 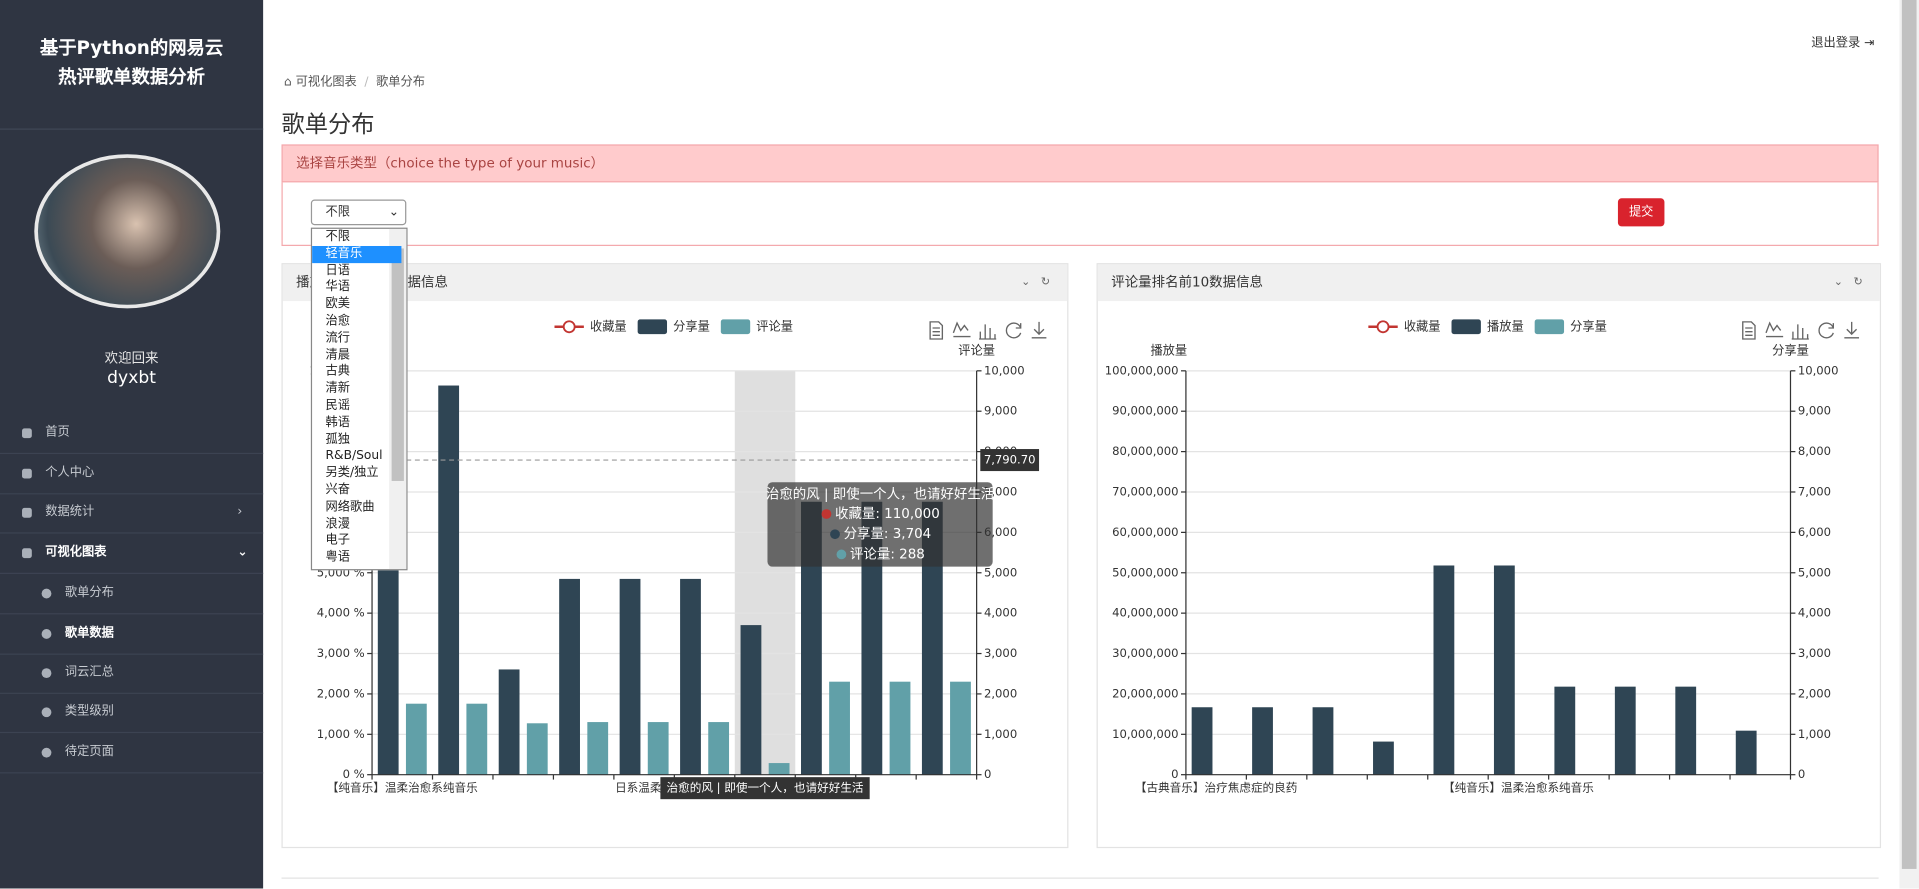 What do you see at coordinates (127, 231) in the screenshot?
I see `avatar` at bounding box center [127, 231].